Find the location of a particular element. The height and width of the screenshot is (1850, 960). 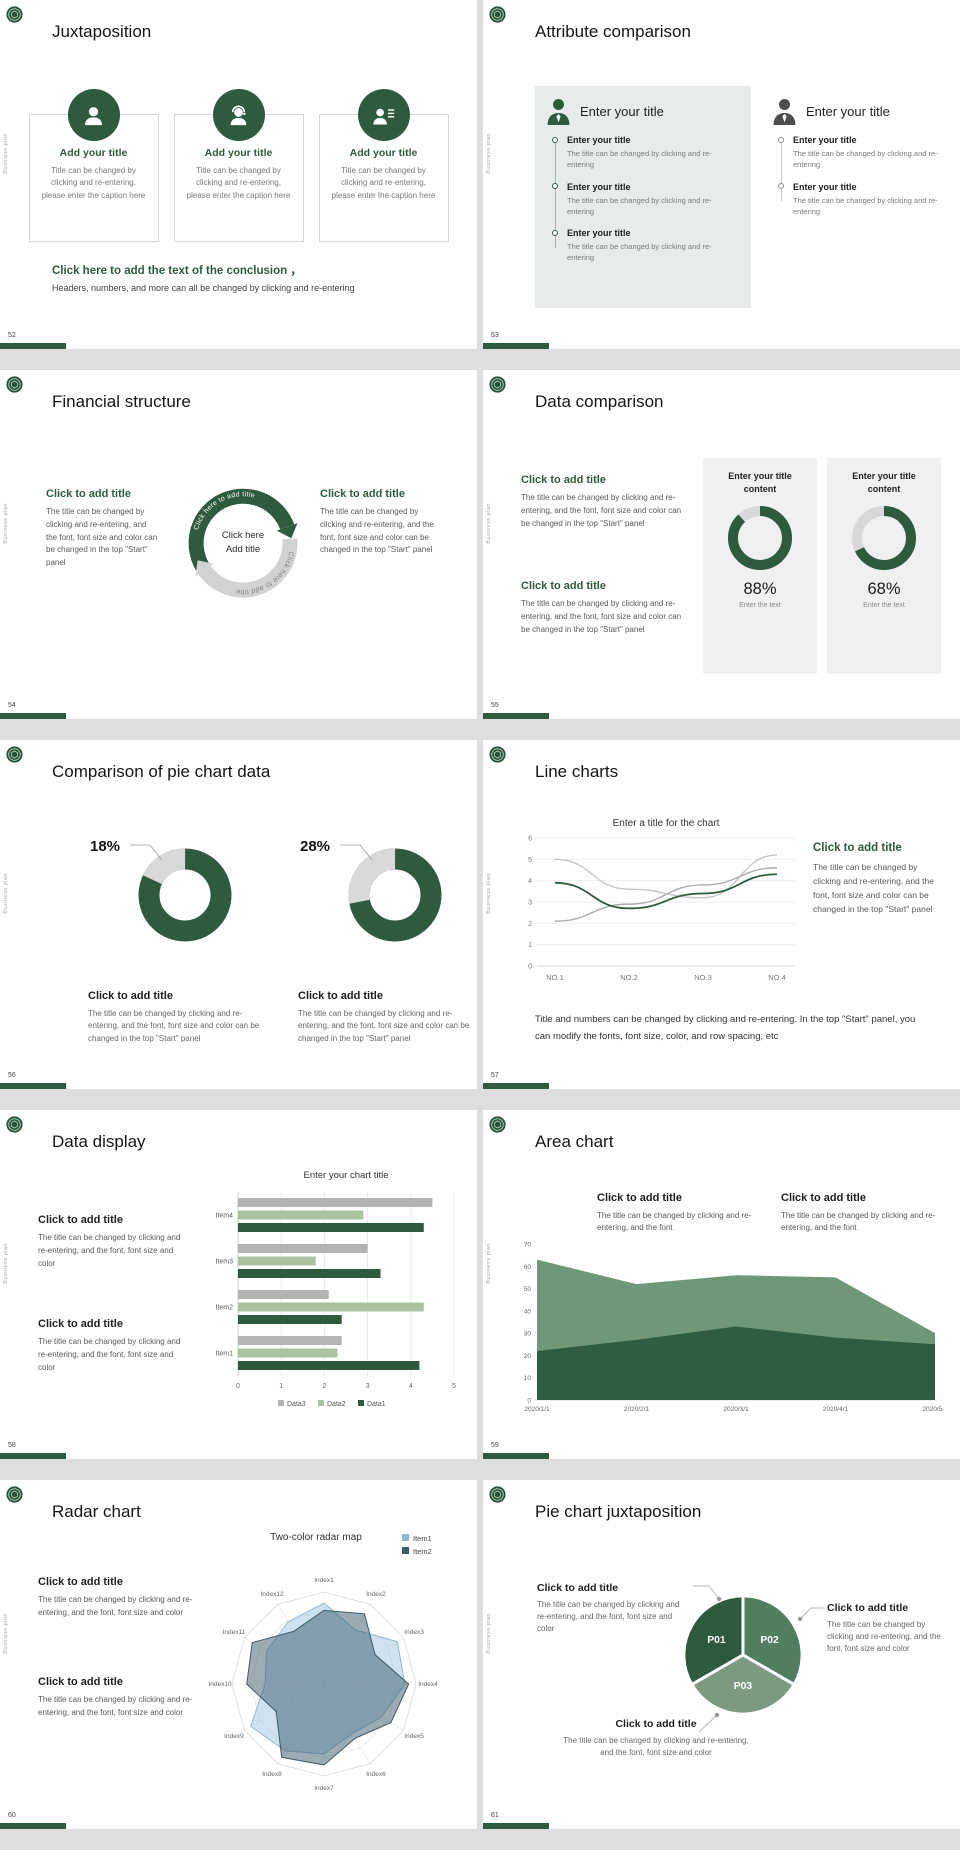

timeline-line is located at coordinates (781, 171).